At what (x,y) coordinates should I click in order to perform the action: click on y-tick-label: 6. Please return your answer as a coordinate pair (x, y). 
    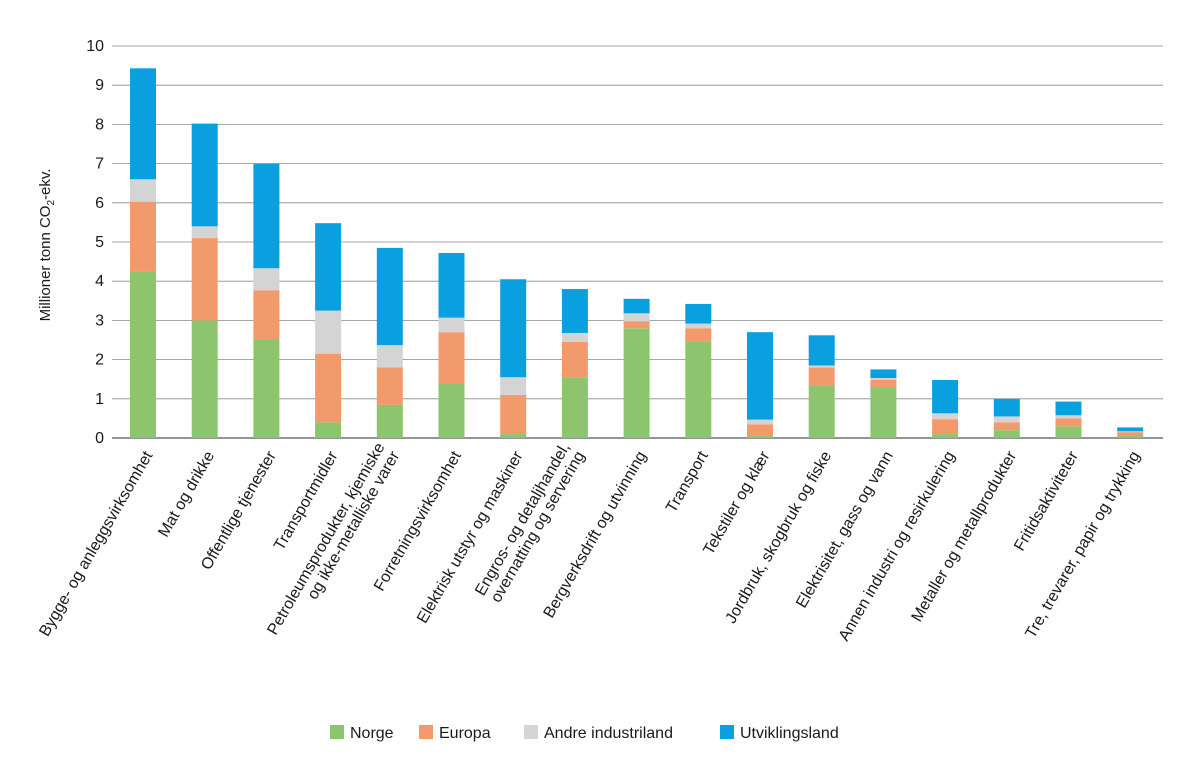
    Looking at the image, I should click on (99, 203).